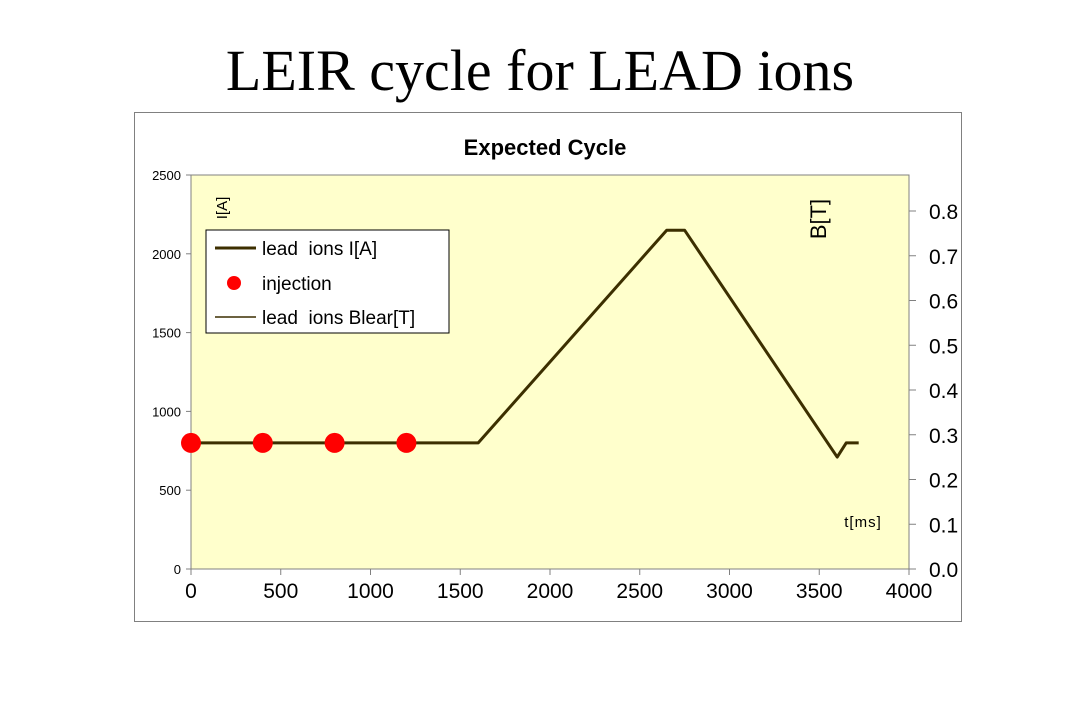 Image resolution: width=1080 pixels, height=720 pixels. Describe the element at coordinates (166, 175) in the screenshot. I see `y-left-tick-label: 2500` at that location.